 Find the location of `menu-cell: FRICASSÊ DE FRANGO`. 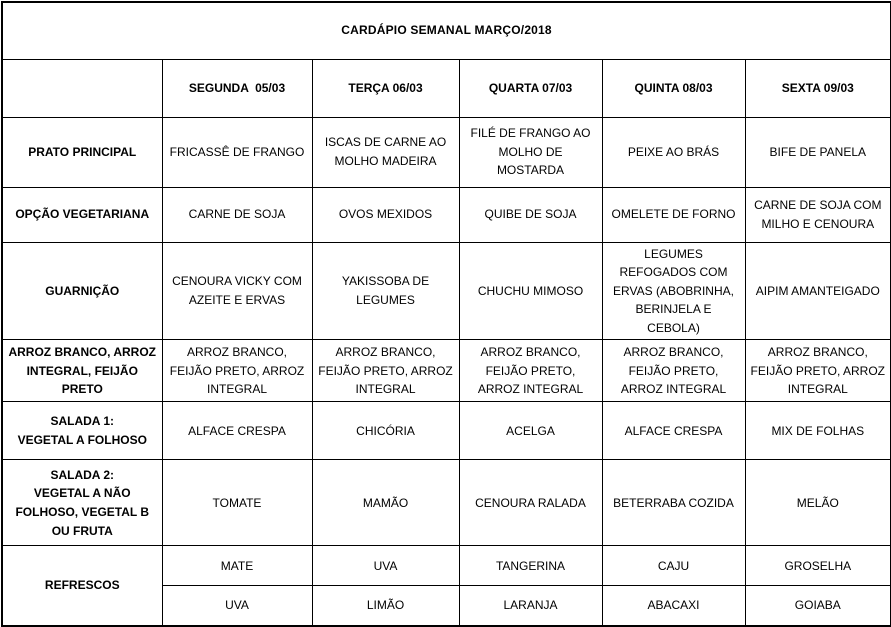

menu-cell: FRICASSÊ DE FRANGO is located at coordinates (237, 152).